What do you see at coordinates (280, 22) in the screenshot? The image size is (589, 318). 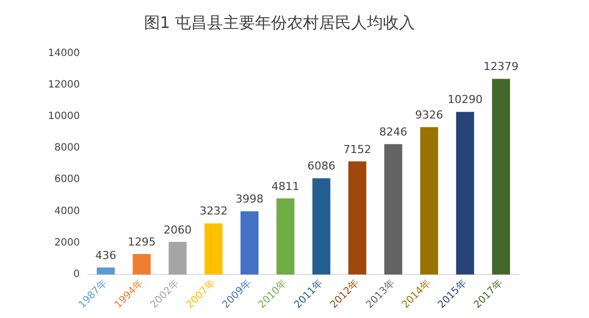 I see `chart-title: 图1 屯昌县主要年份农村居民人均收入` at bounding box center [280, 22].